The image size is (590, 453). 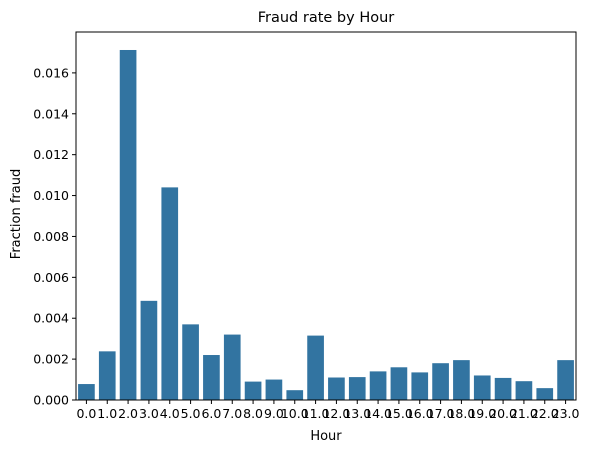 What do you see at coordinates (51, 318) in the screenshot?
I see `y-tick-label: 0.004` at bounding box center [51, 318].